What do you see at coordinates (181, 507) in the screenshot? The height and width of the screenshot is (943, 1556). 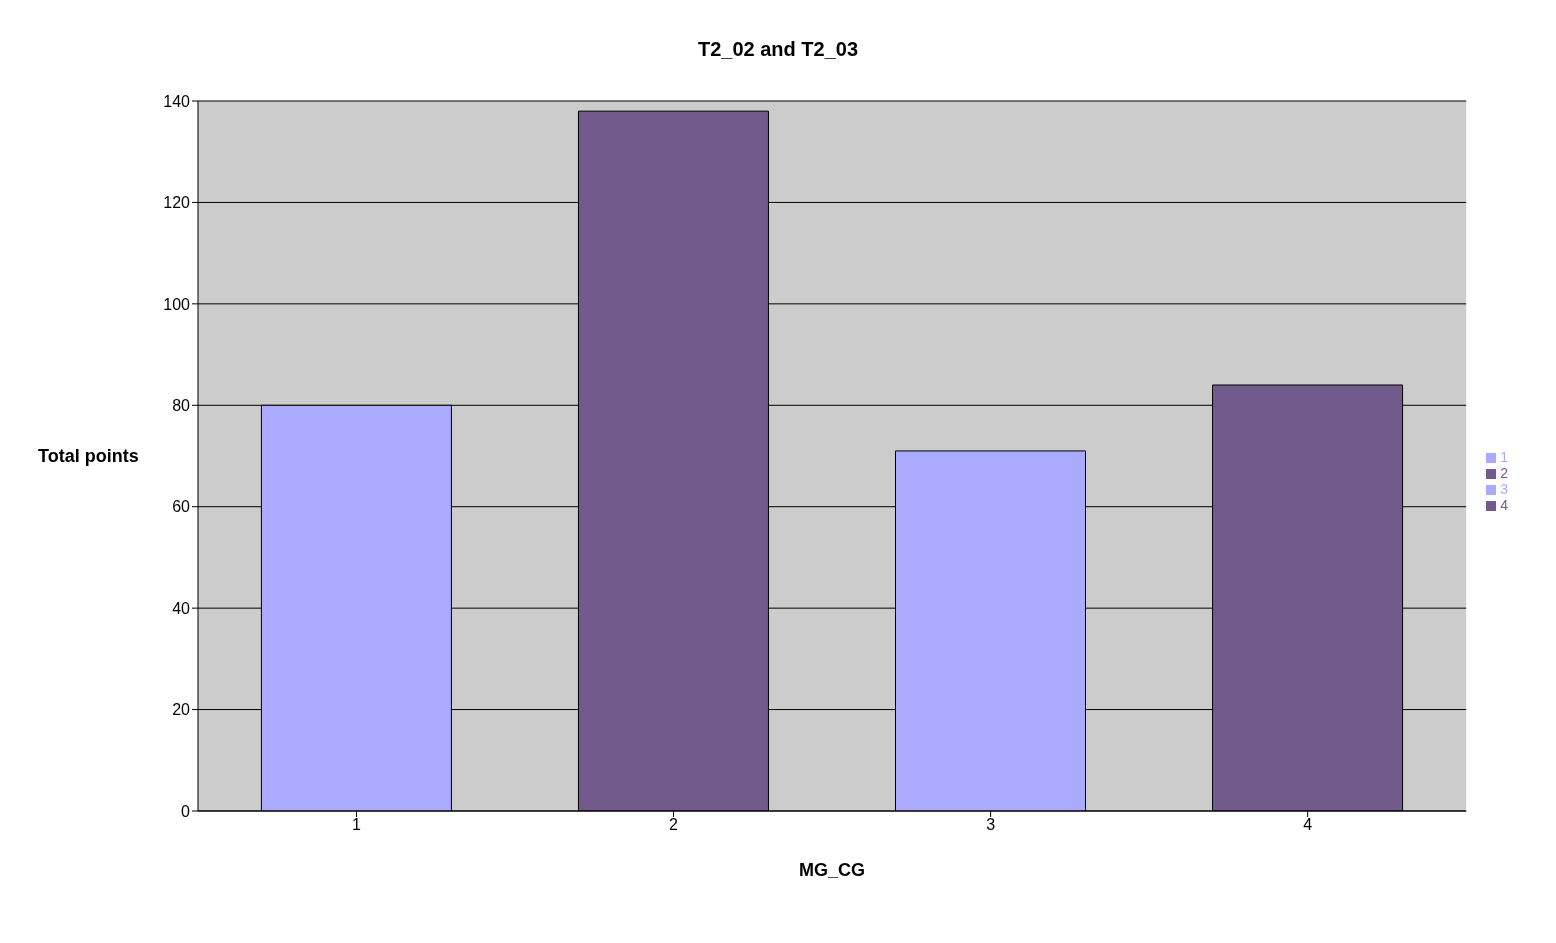 I see `y-tick-label: 60` at bounding box center [181, 507].